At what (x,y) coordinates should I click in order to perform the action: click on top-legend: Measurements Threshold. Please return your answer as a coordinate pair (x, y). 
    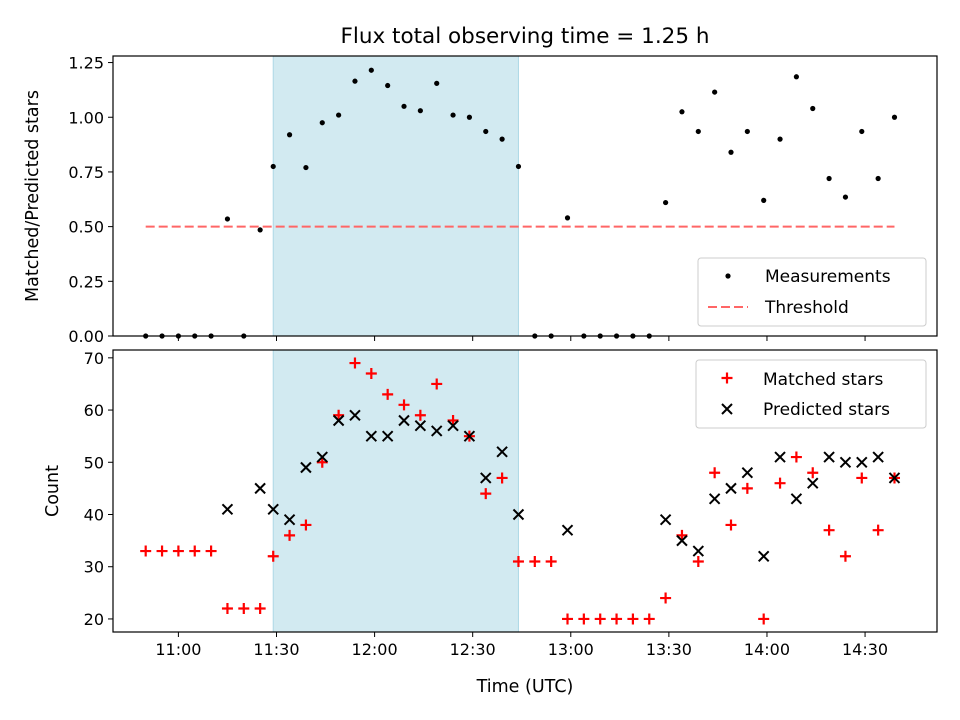
    Looking at the image, I should click on (812, 292).